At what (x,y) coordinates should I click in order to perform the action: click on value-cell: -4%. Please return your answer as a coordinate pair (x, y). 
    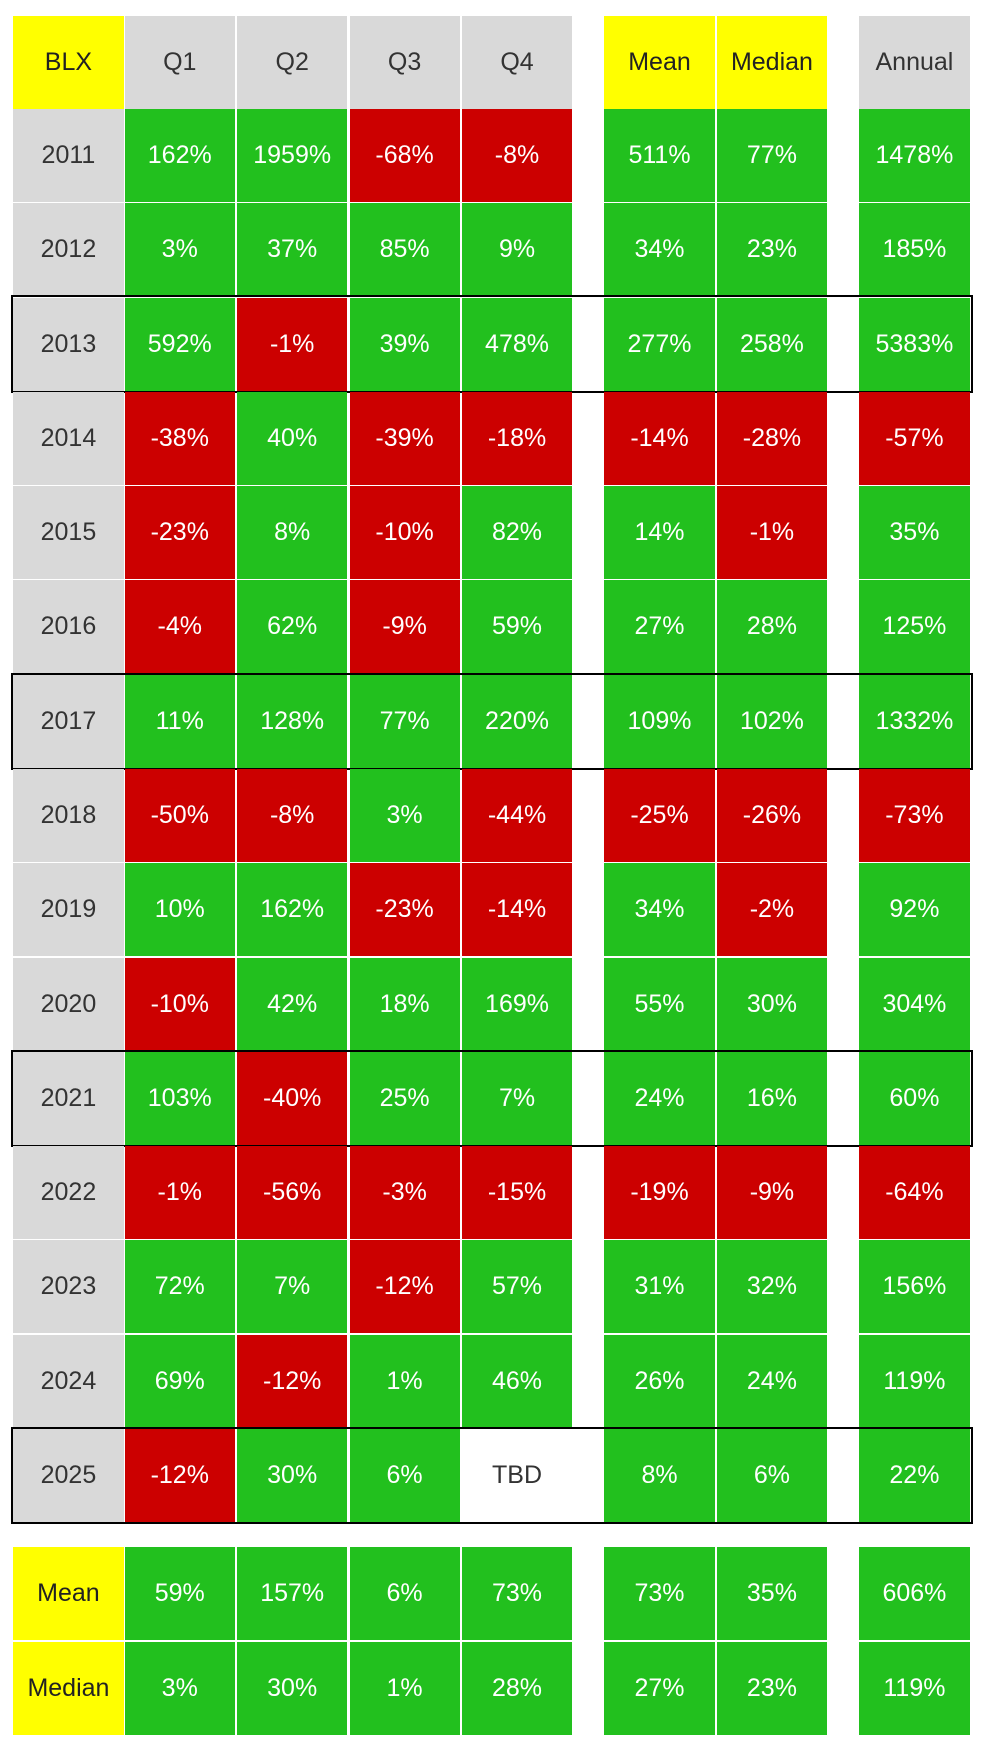
    Looking at the image, I should click on (179, 627).